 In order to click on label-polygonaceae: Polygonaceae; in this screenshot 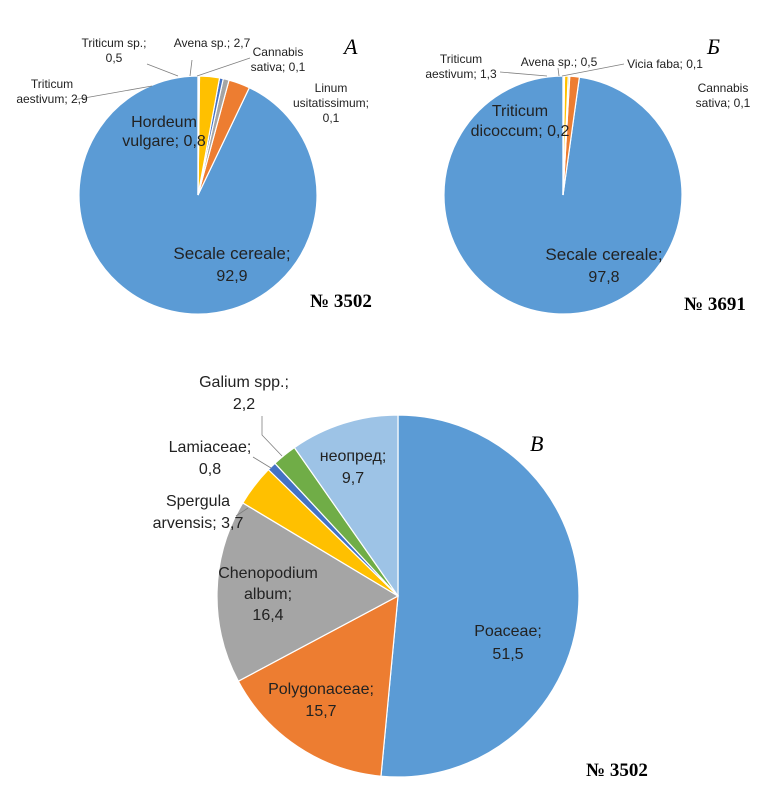, I will do `click(321, 689)`.